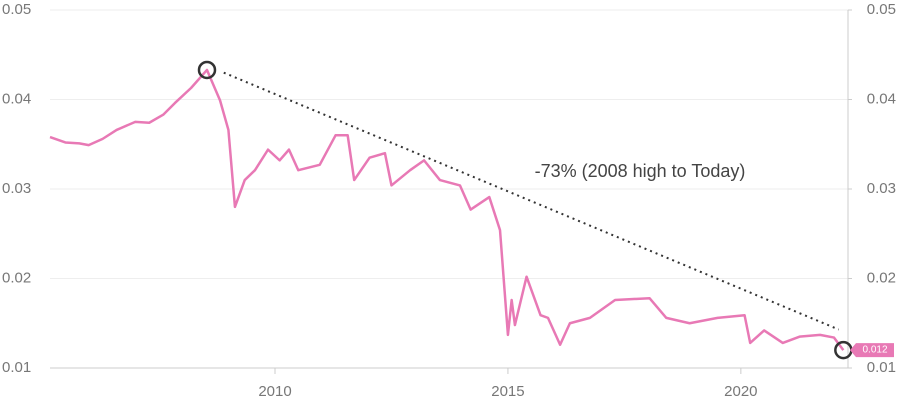  What do you see at coordinates (507, 391) in the screenshot?
I see `x-tick-label: 2015` at bounding box center [507, 391].